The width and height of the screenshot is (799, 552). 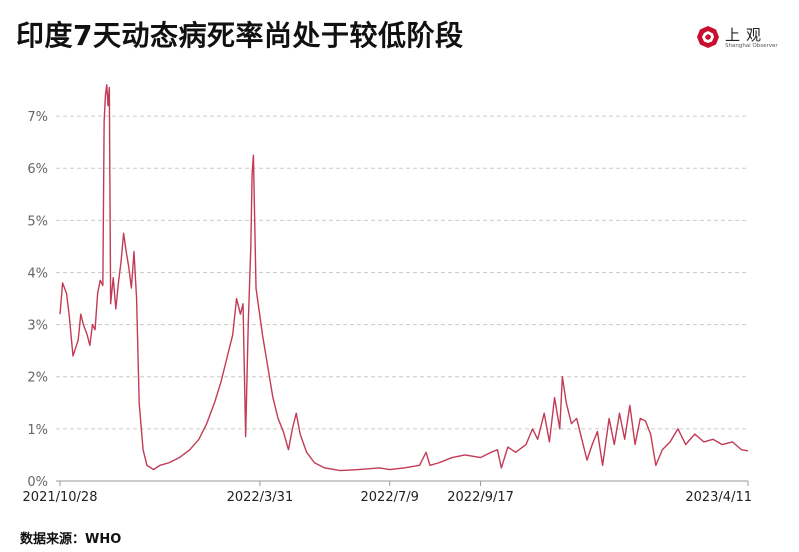 I want to click on logo-text-en: Shanghai Observer, so click(x=751, y=46).